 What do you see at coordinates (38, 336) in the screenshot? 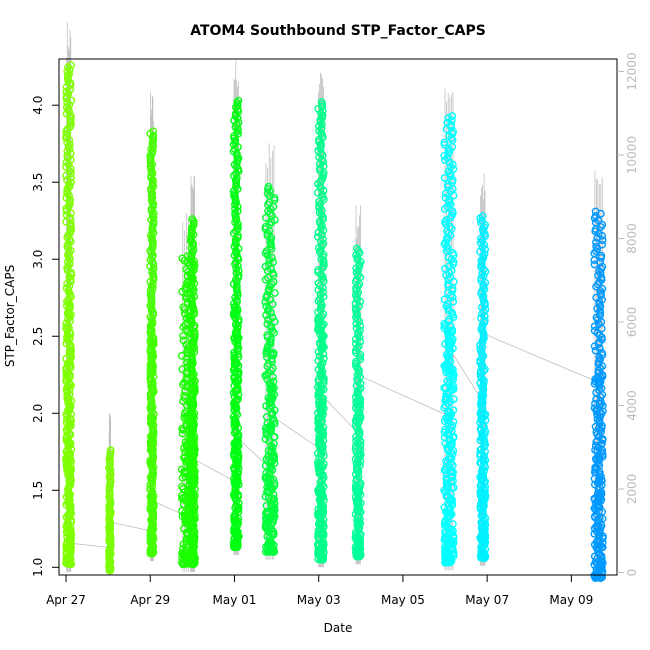
I see `y-tick-label: 2.5` at bounding box center [38, 336].